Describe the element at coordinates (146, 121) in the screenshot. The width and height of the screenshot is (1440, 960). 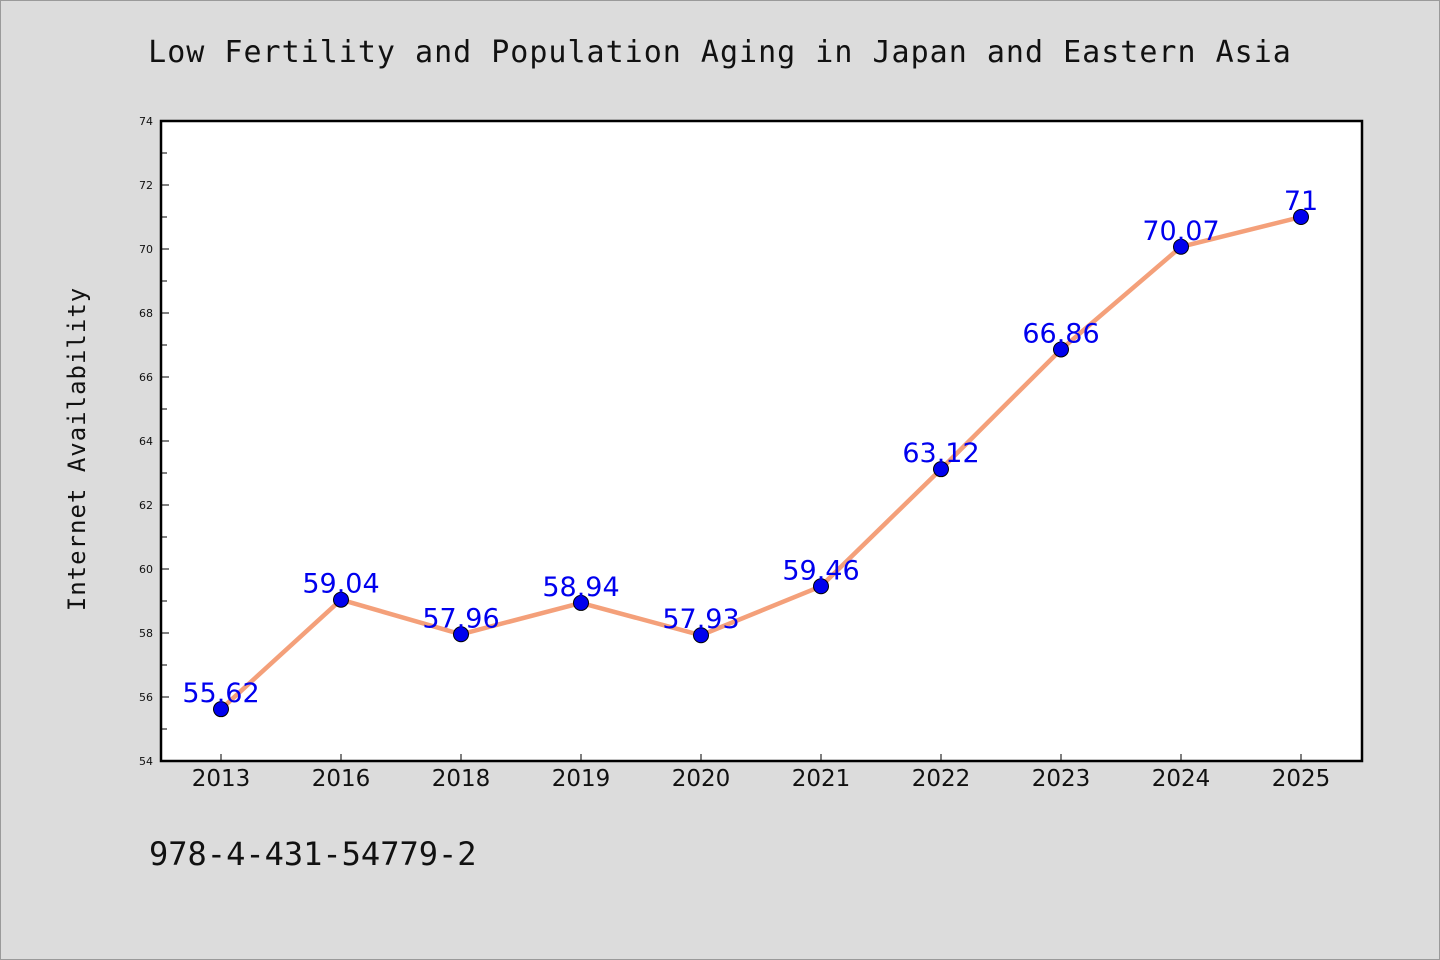
I see `y-tick-label: 74` at that location.